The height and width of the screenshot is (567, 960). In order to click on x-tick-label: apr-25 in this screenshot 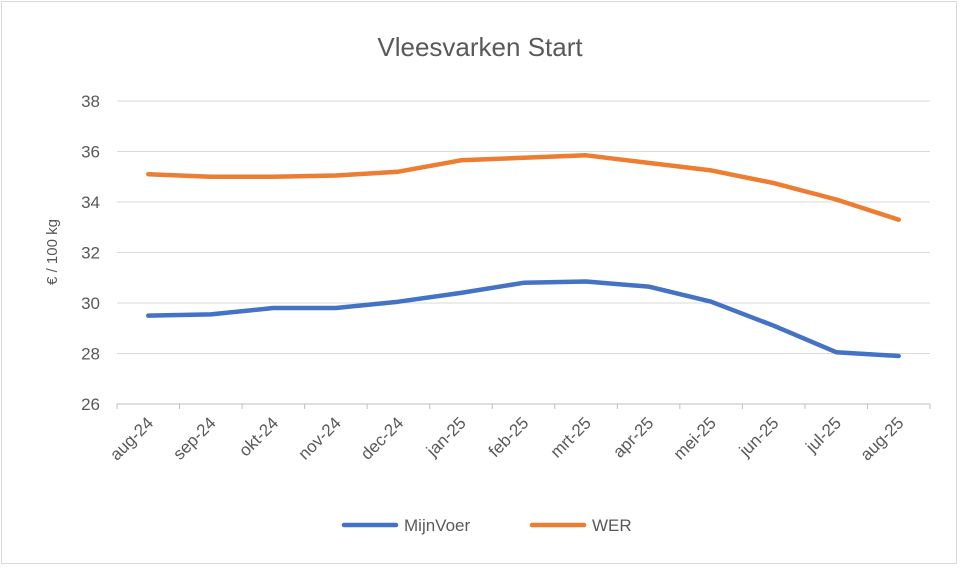, I will do `click(633, 437)`.